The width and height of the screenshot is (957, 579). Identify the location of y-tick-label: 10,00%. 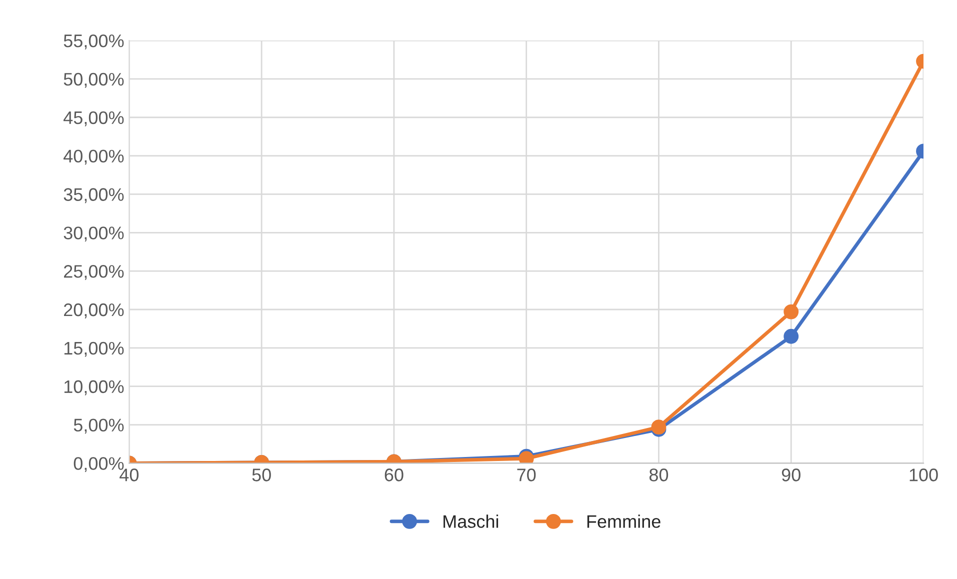
(94, 388).